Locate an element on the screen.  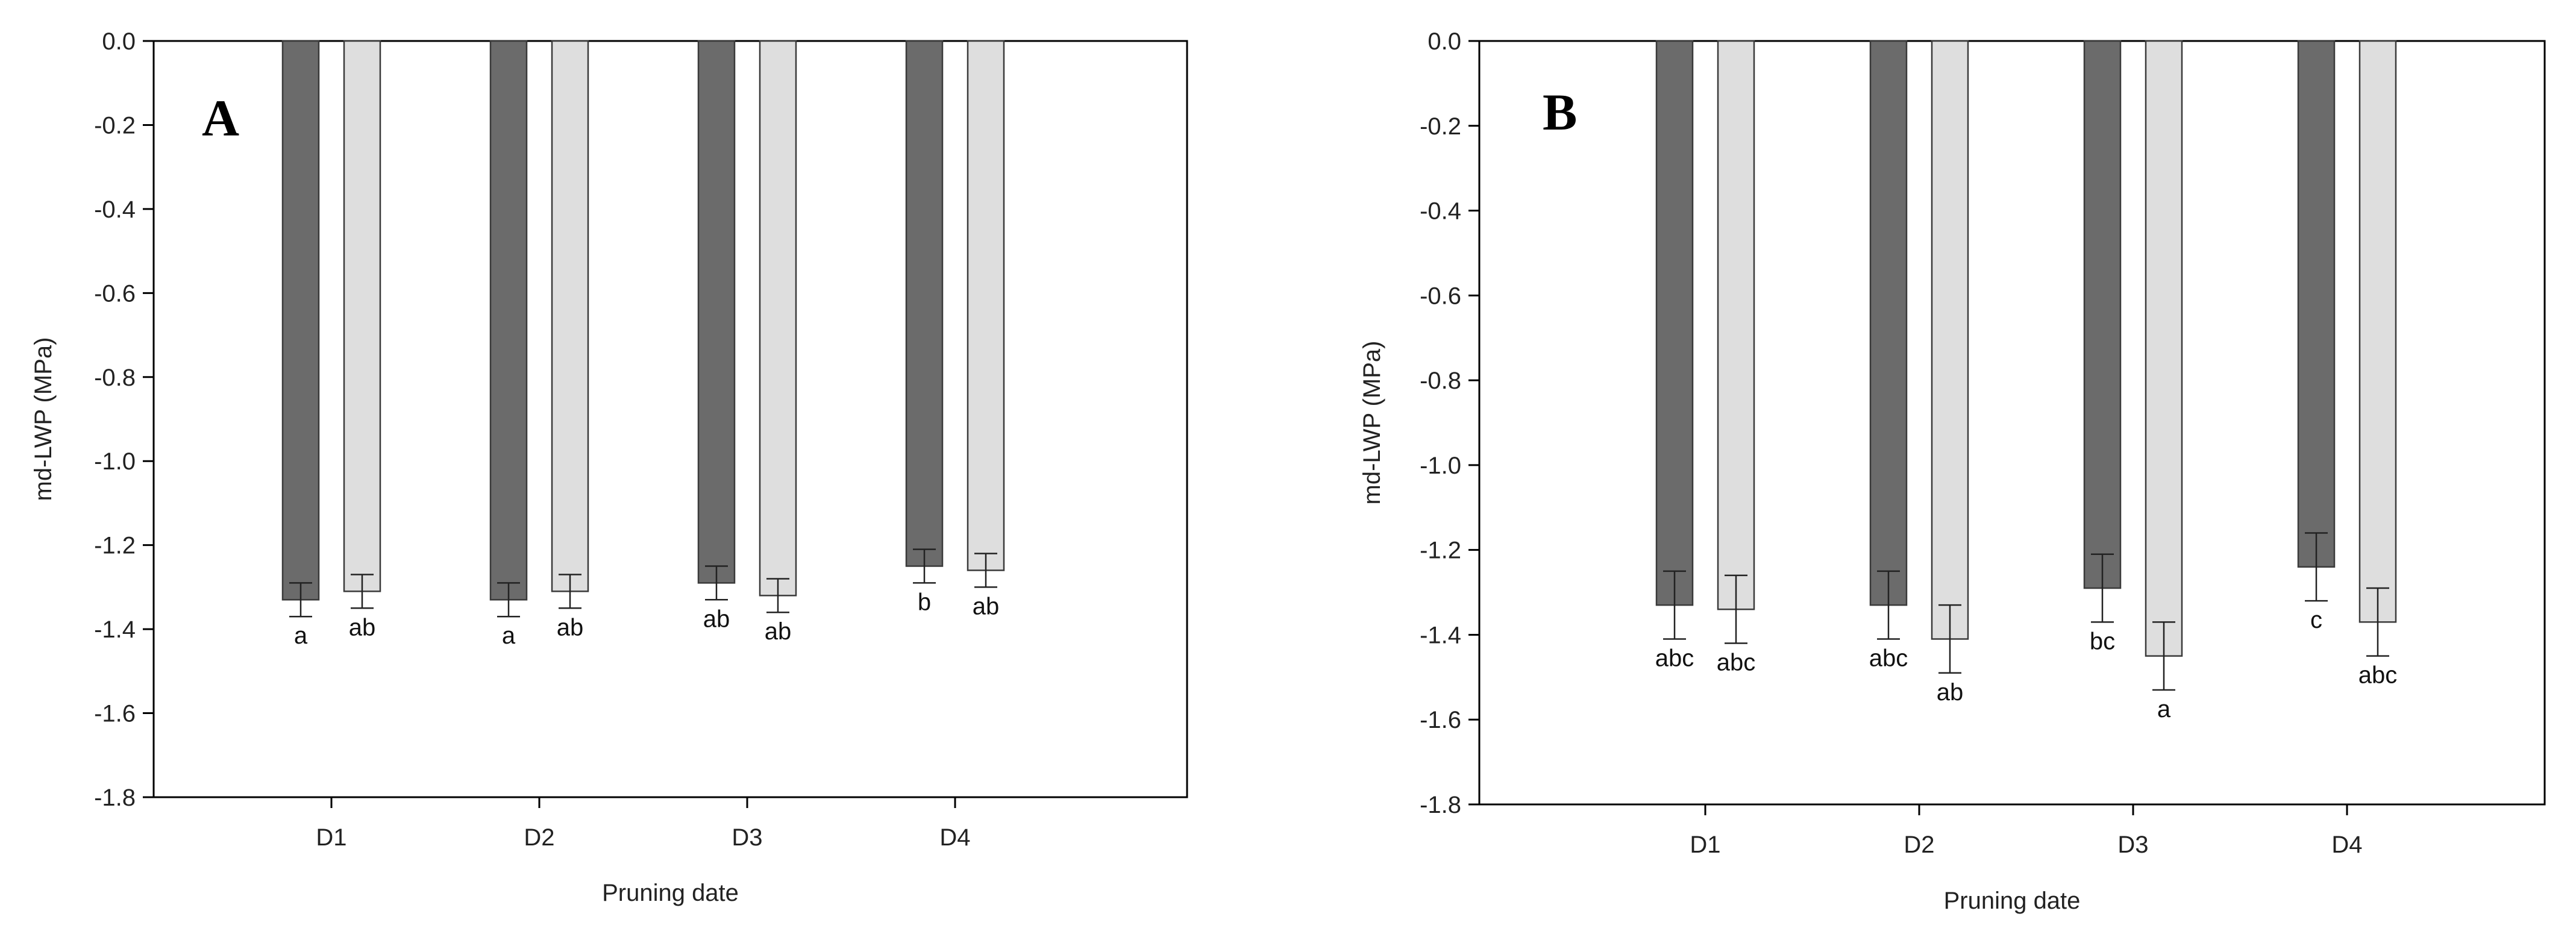
significance-label: bc is located at coordinates (2102, 641).